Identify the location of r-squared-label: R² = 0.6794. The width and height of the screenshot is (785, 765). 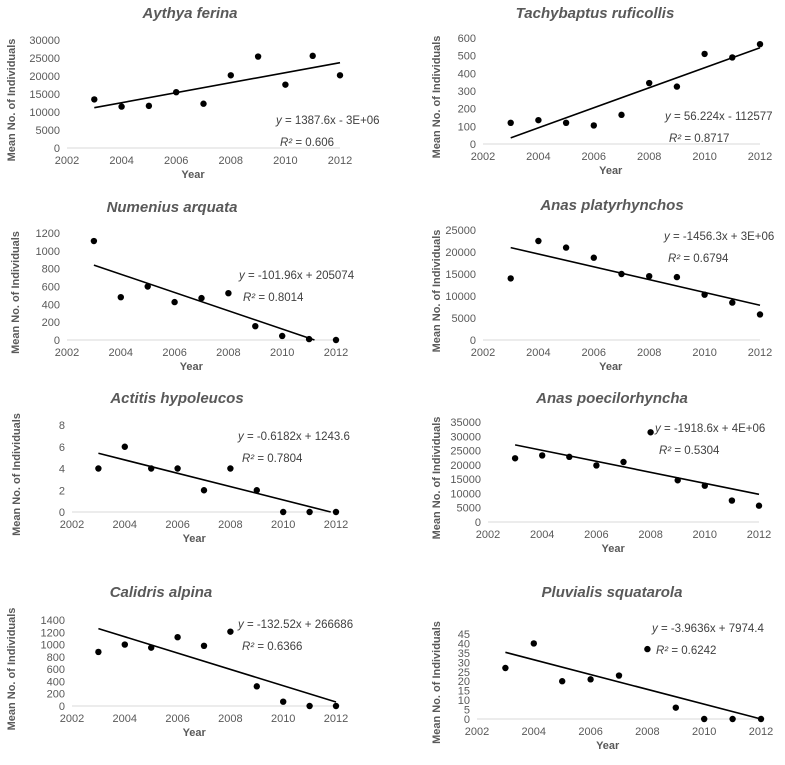
(698, 259).